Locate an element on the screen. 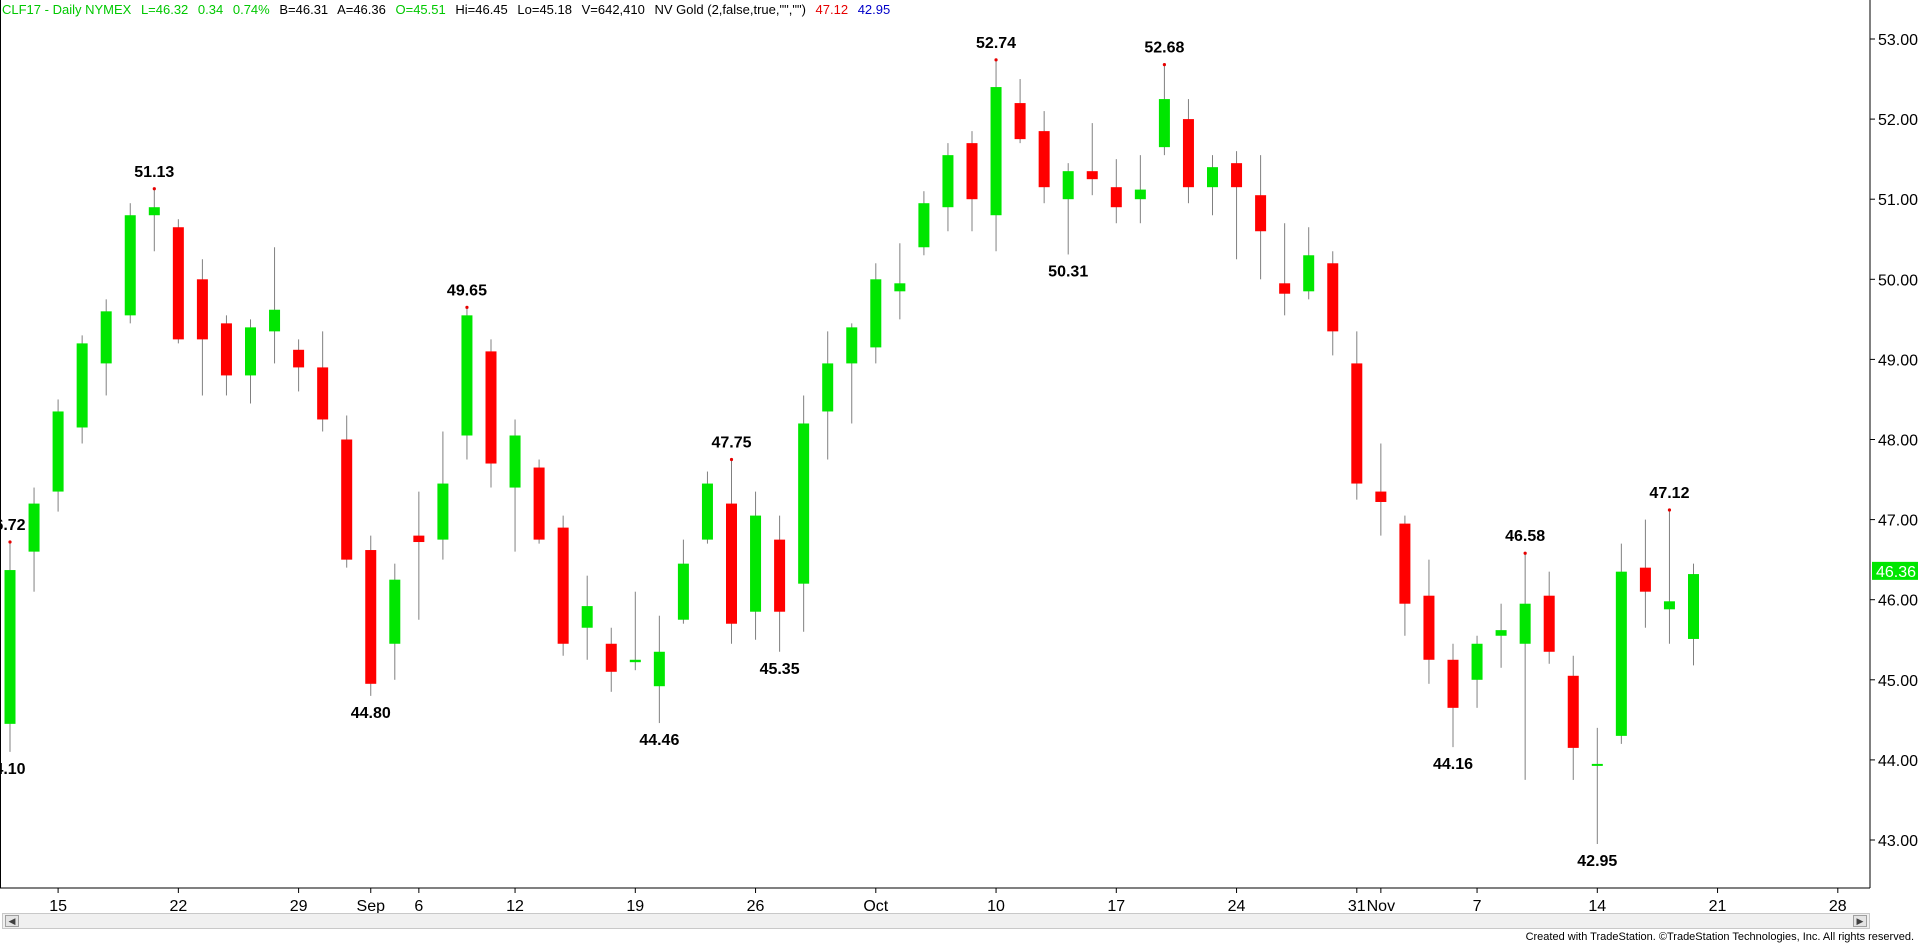 This screenshot has width=1920, height=950. swing-price-label: 47.75 is located at coordinates (731, 443).